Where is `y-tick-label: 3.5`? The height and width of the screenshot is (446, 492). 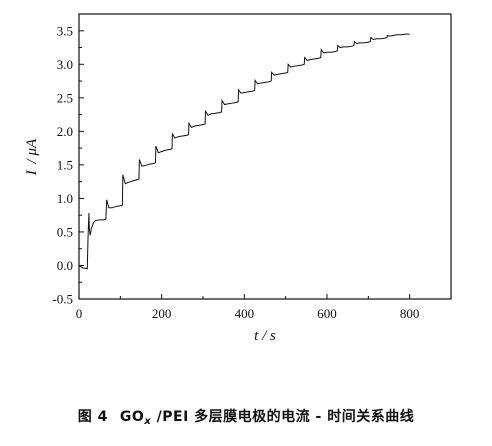
y-tick-label: 3.5 is located at coordinates (65, 30).